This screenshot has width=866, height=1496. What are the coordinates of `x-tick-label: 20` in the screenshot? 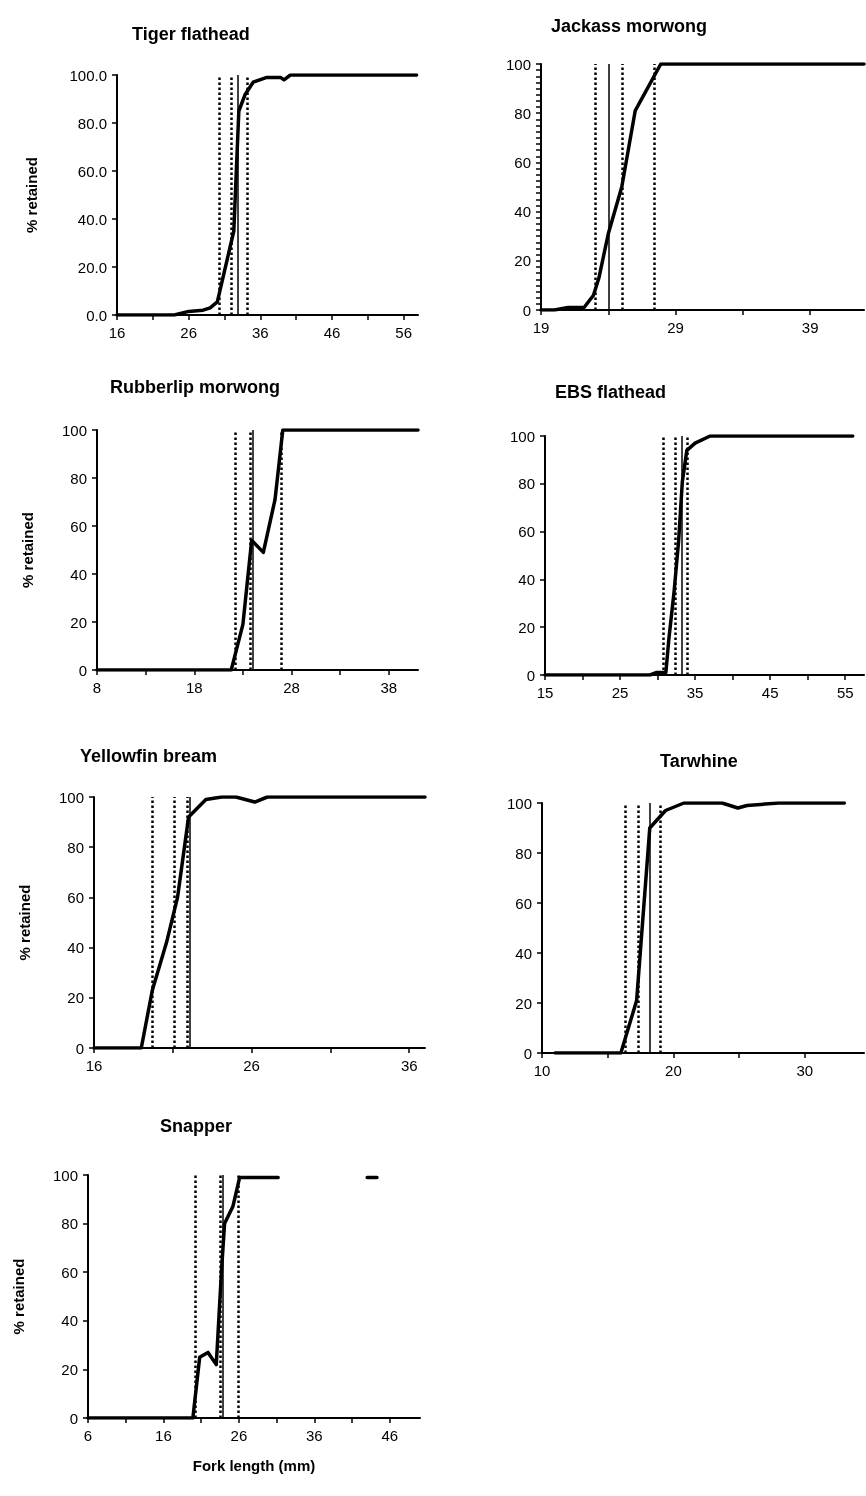 It's located at (673, 1070).